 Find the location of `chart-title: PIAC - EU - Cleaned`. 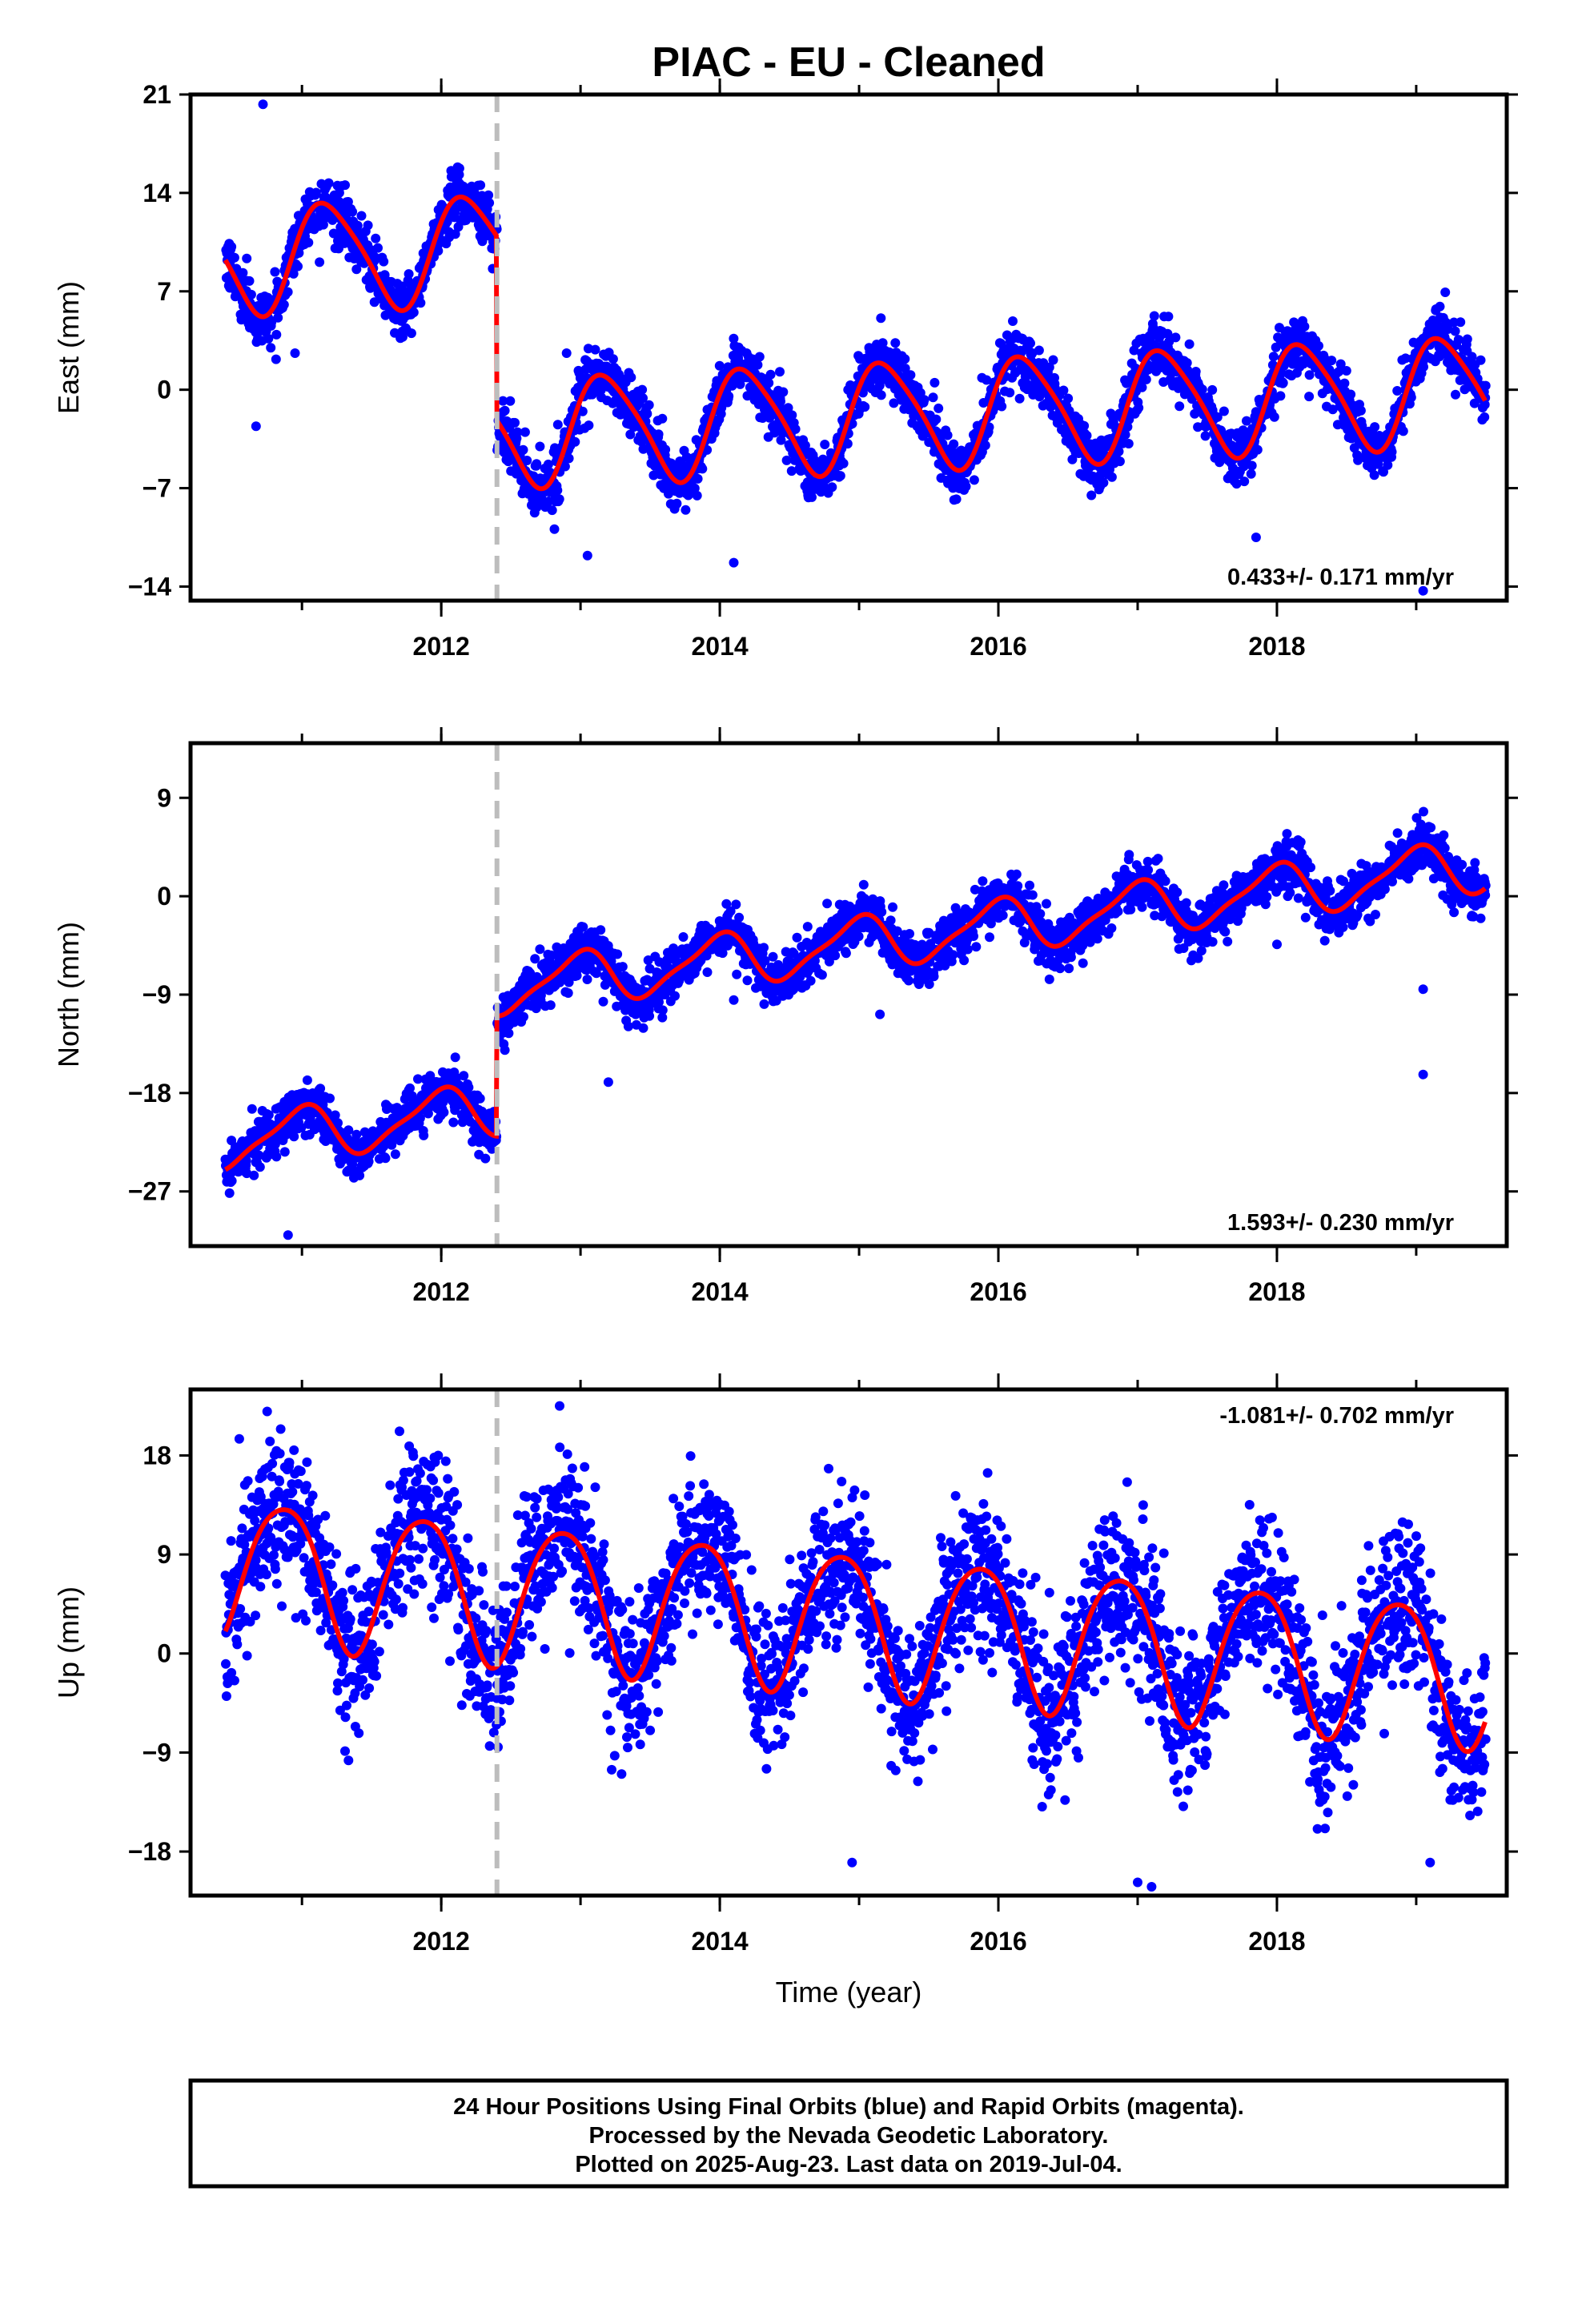

chart-title: PIAC - EU - Cleaned is located at coordinates (848, 62).